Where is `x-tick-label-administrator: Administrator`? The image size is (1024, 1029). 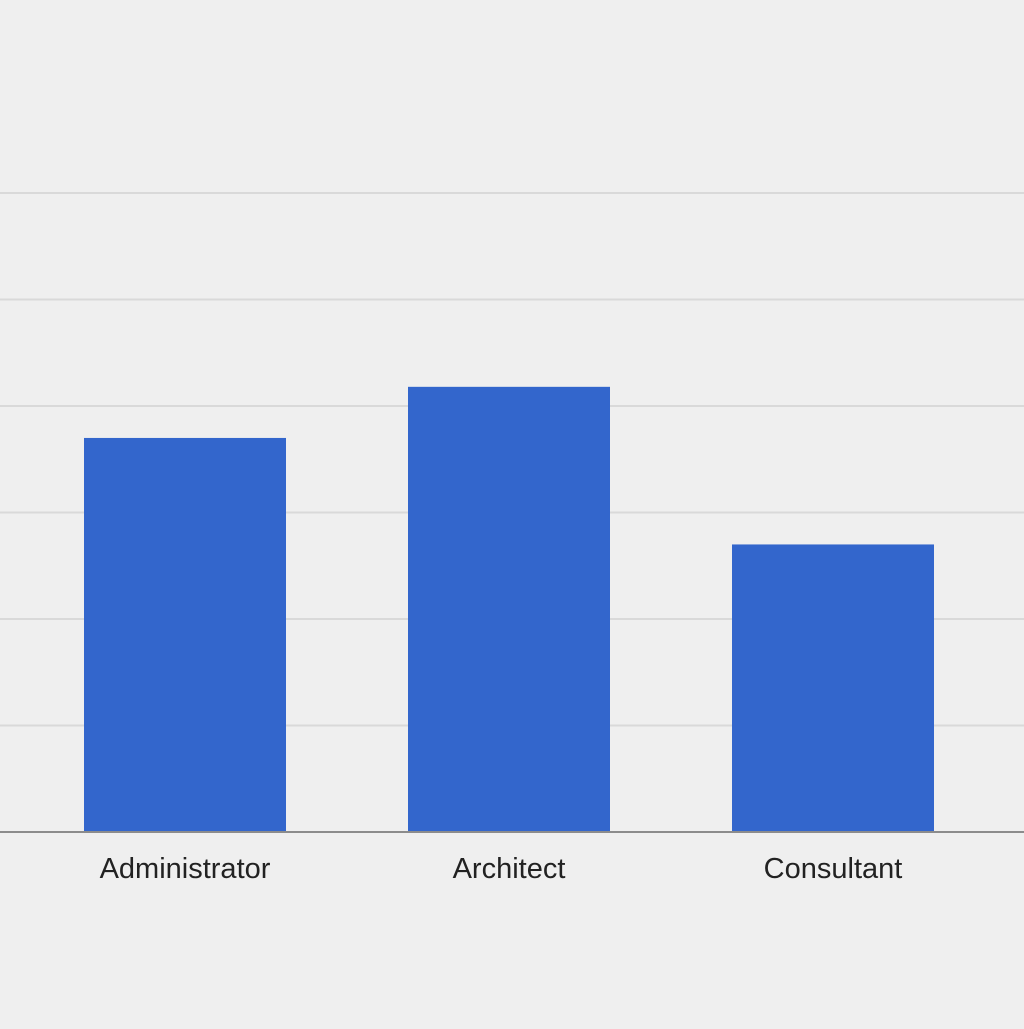 x-tick-label-administrator: Administrator is located at coordinates (185, 869).